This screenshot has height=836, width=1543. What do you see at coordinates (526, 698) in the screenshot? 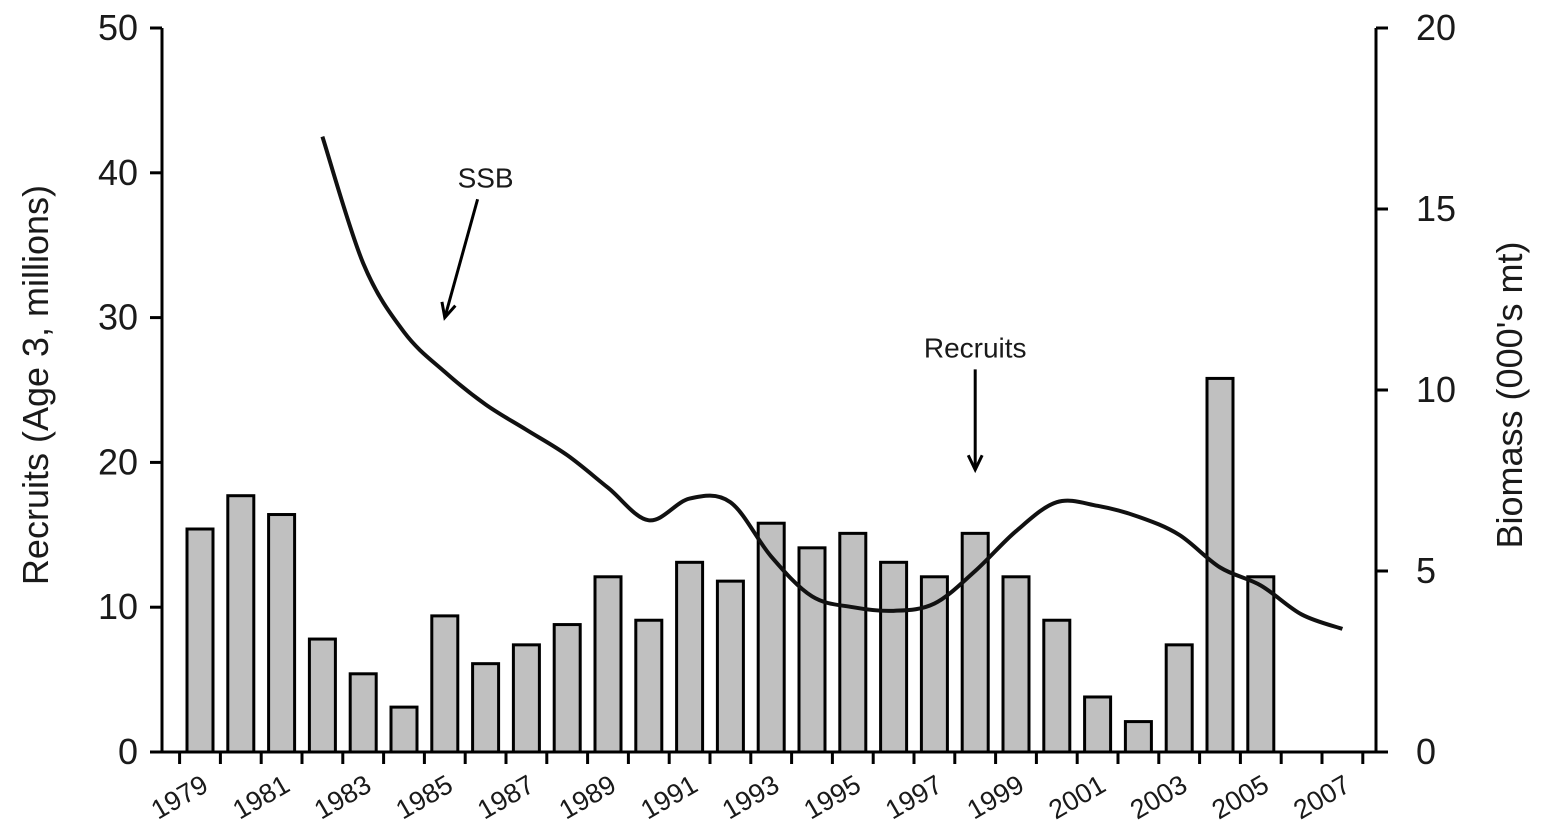
I see `bar-1987` at bounding box center [526, 698].